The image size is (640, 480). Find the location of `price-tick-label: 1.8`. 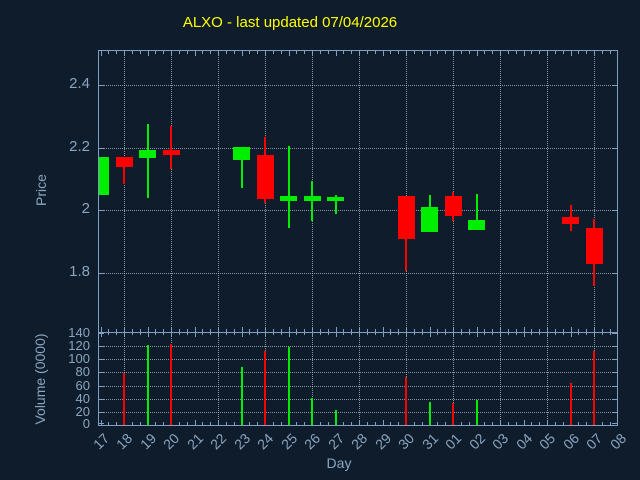

price-tick-label: 1.8 is located at coordinates (79, 271).